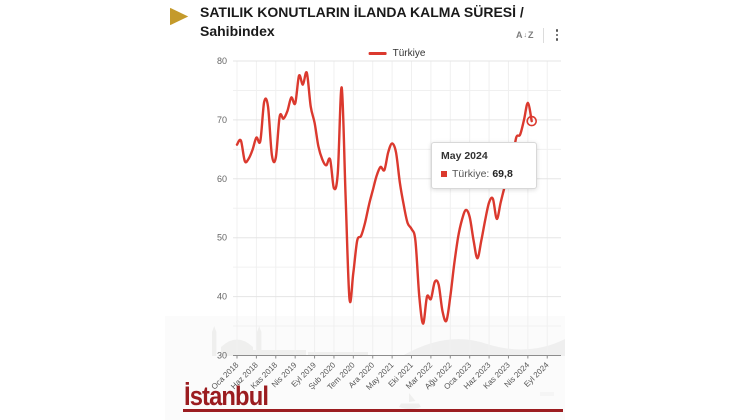  I want to click on sort-a-letter: A, so click(519, 35).